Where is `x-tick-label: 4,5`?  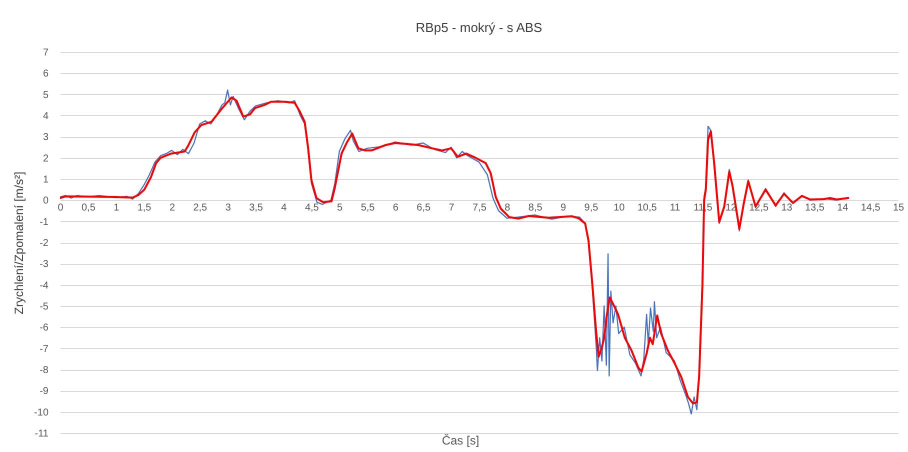 x-tick-label: 4,5 is located at coordinates (312, 208).